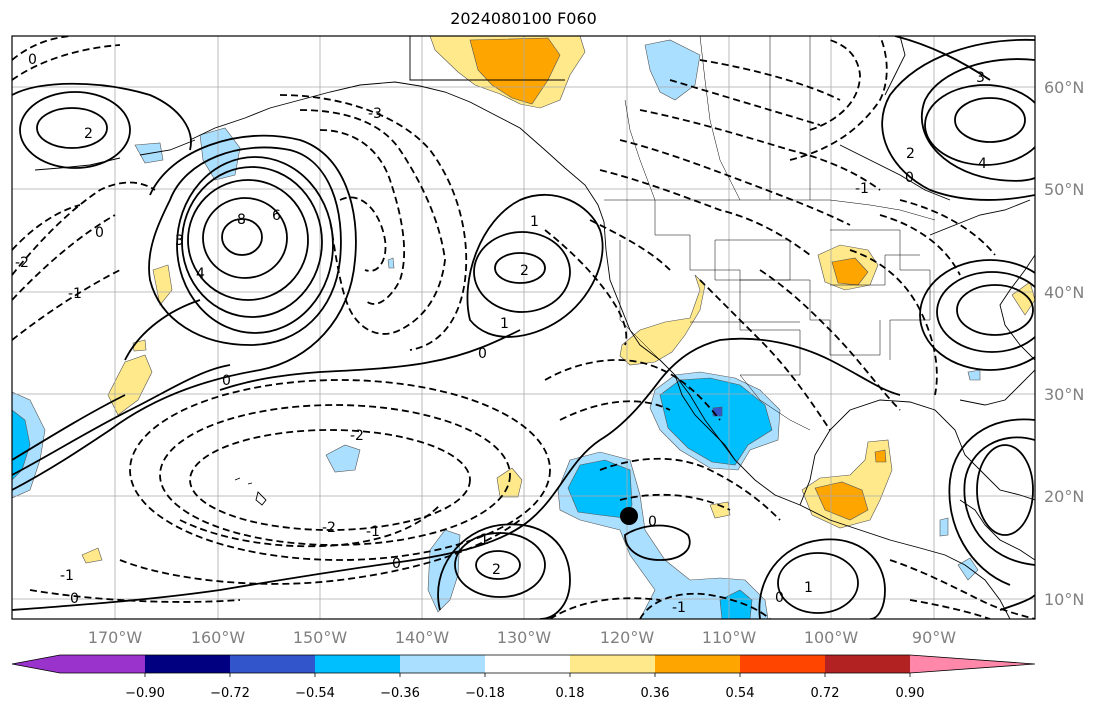  What do you see at coordinates (825, 693) in the screenshot?
I see `colorbar-label: 0.72` at bounding box center [825, 693].